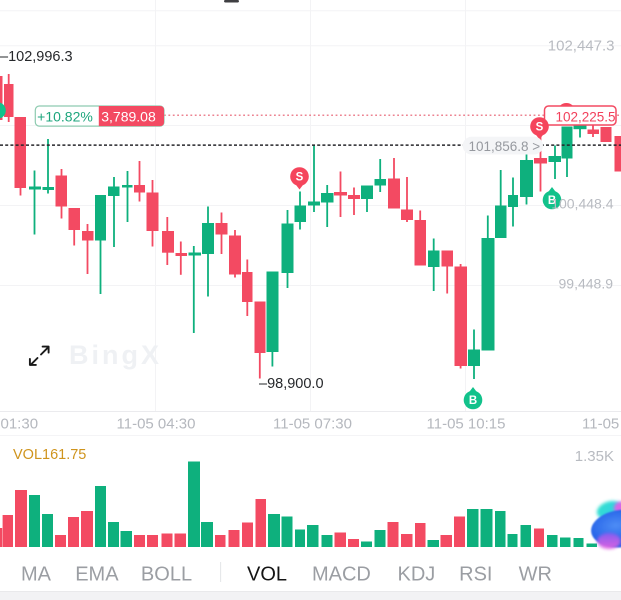 This screenshot has height=600, width=621. I want to click on svg-text: EMA, so click(97, 575).